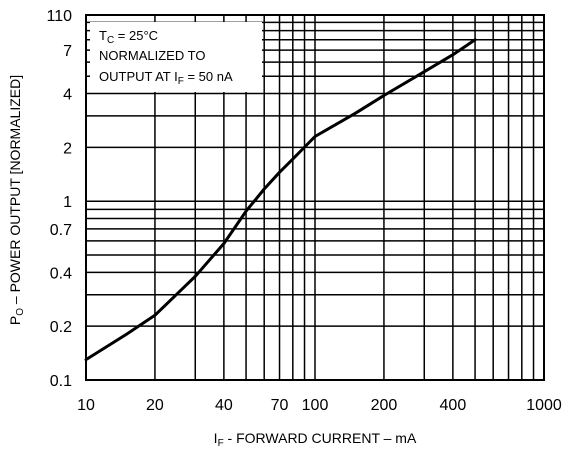  I want to click on y-tick-label: 0.1, so click(61, 381).